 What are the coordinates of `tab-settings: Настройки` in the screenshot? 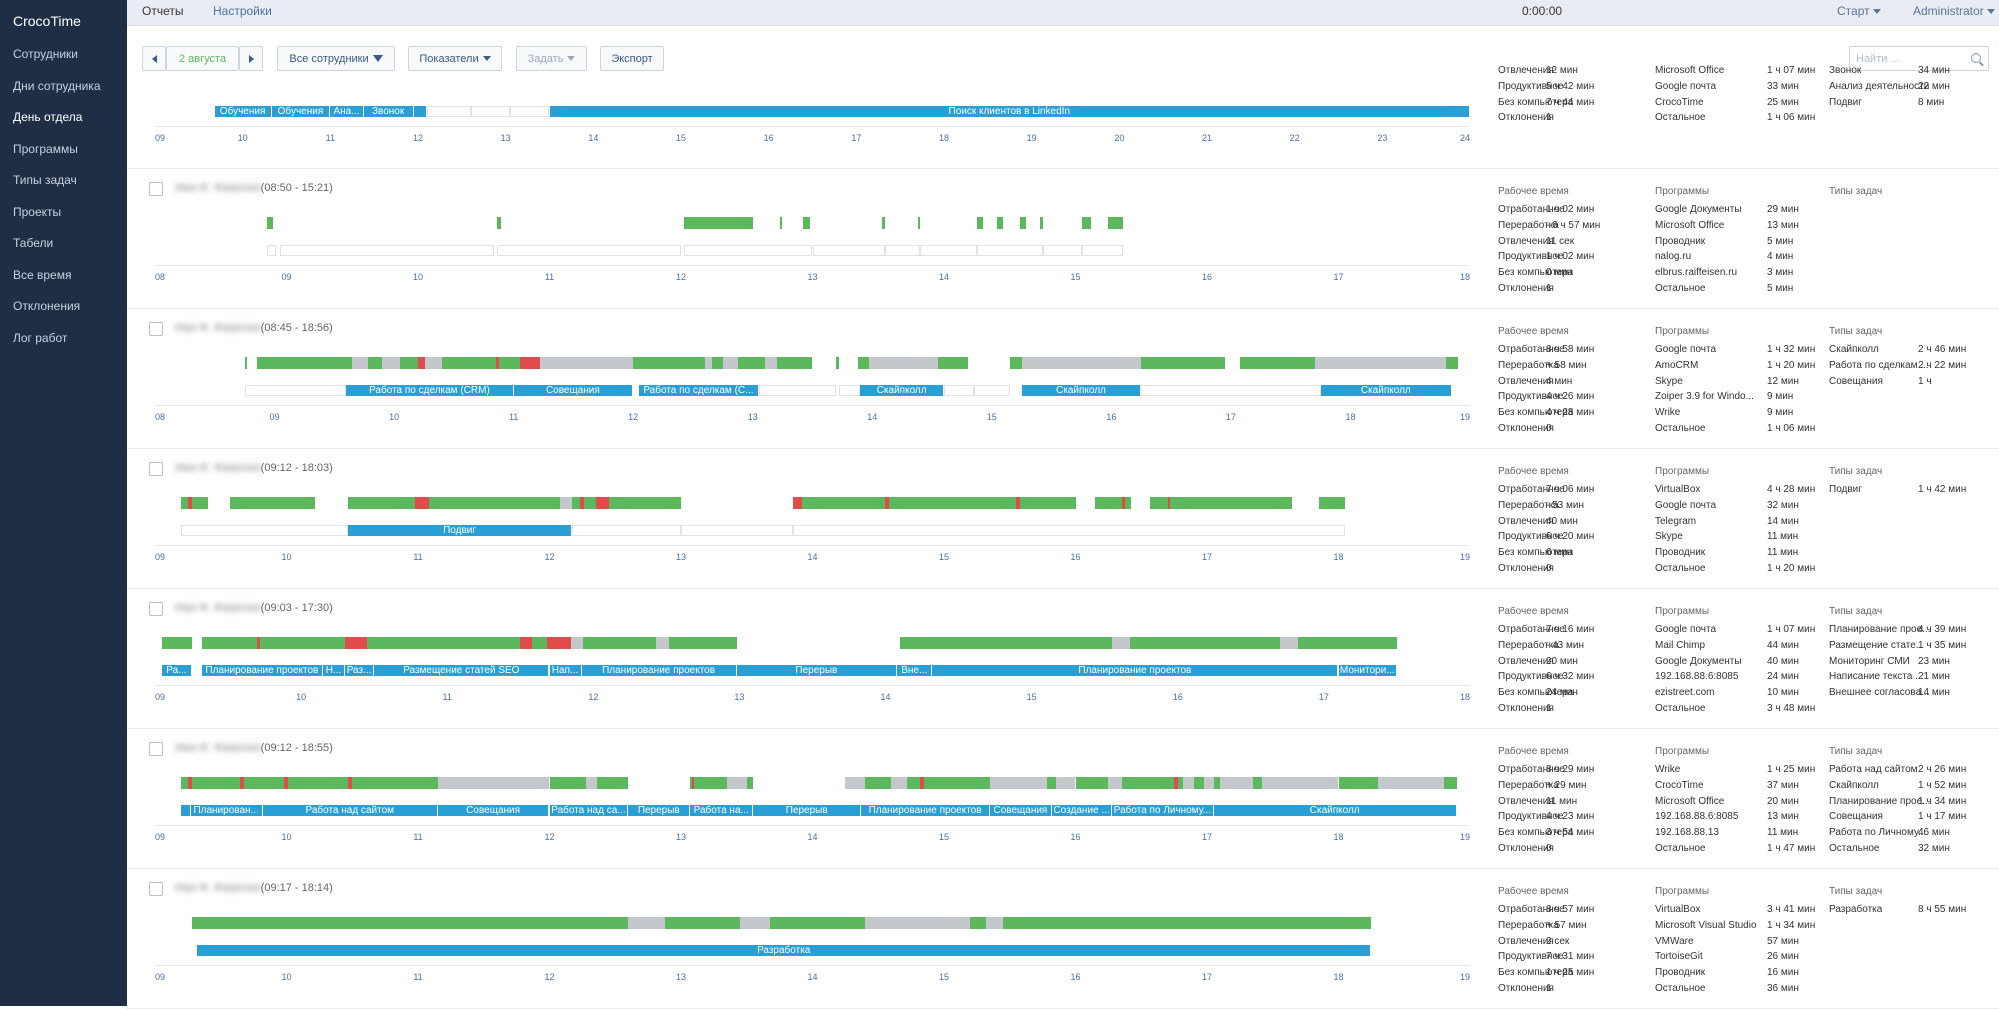 It's located at (242, 11).